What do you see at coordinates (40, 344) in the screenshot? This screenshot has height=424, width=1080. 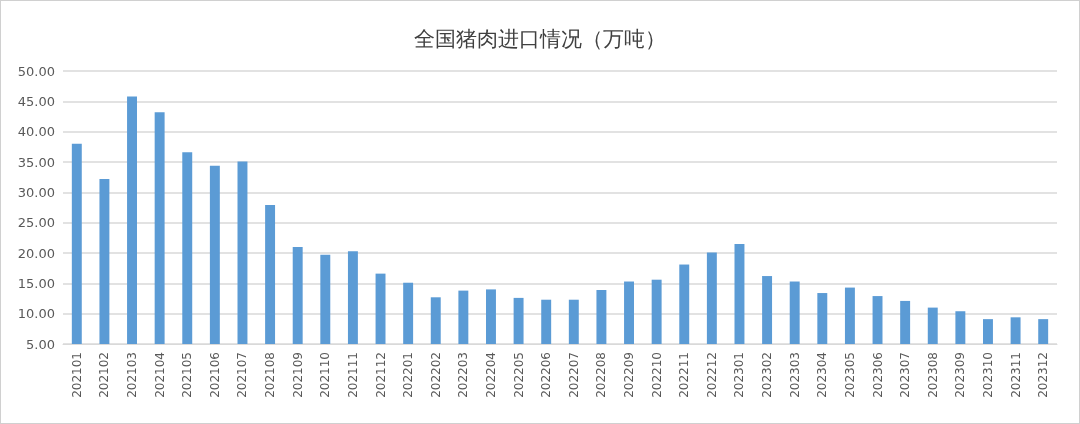 I see `y-tick-label: 5.00` at bounding box center [40, 344].